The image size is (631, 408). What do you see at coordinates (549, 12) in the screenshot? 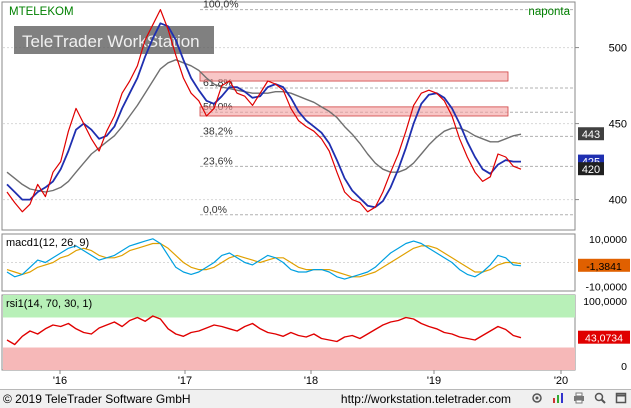
I see `period-label: naponta` at bounding box center [549, 12].